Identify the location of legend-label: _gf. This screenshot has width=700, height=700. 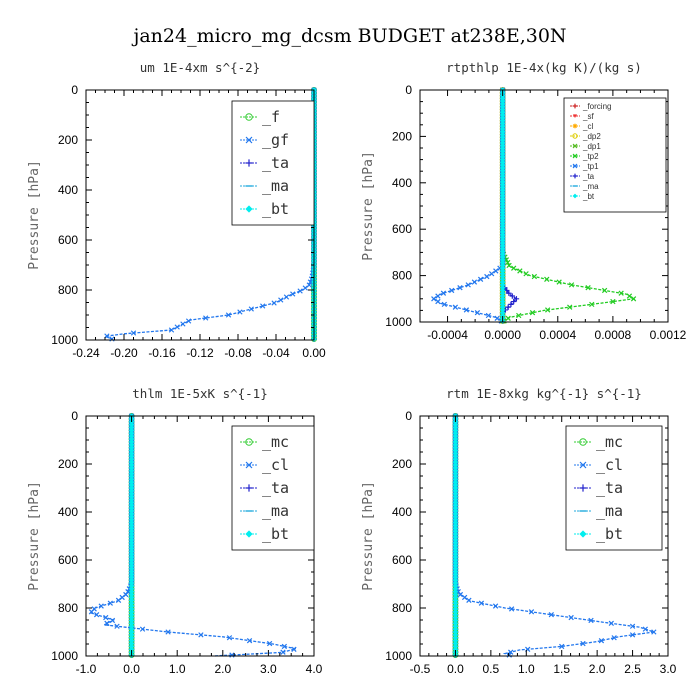
(275, 140).